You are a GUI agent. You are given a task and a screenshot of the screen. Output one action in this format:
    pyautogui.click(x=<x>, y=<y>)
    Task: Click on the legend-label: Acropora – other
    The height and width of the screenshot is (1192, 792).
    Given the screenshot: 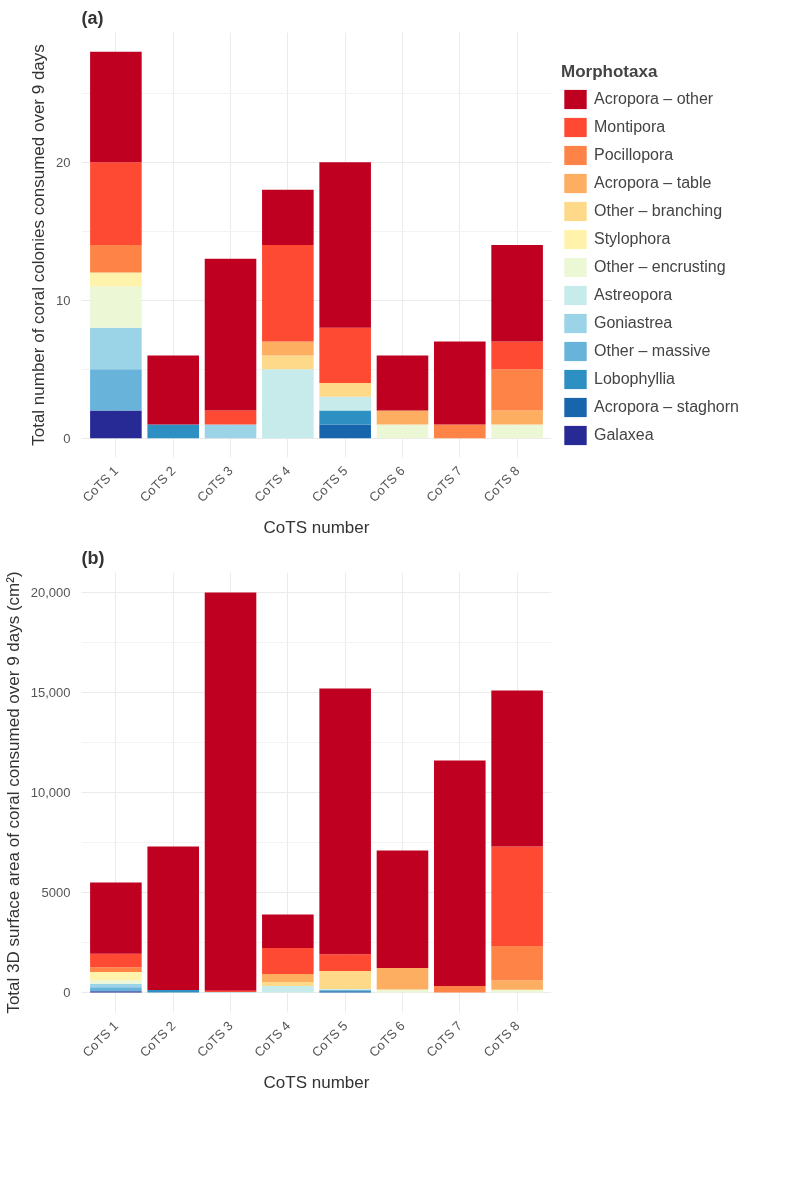 What is the action you would take?
    pyautogui.click(x=654, y=99)
    